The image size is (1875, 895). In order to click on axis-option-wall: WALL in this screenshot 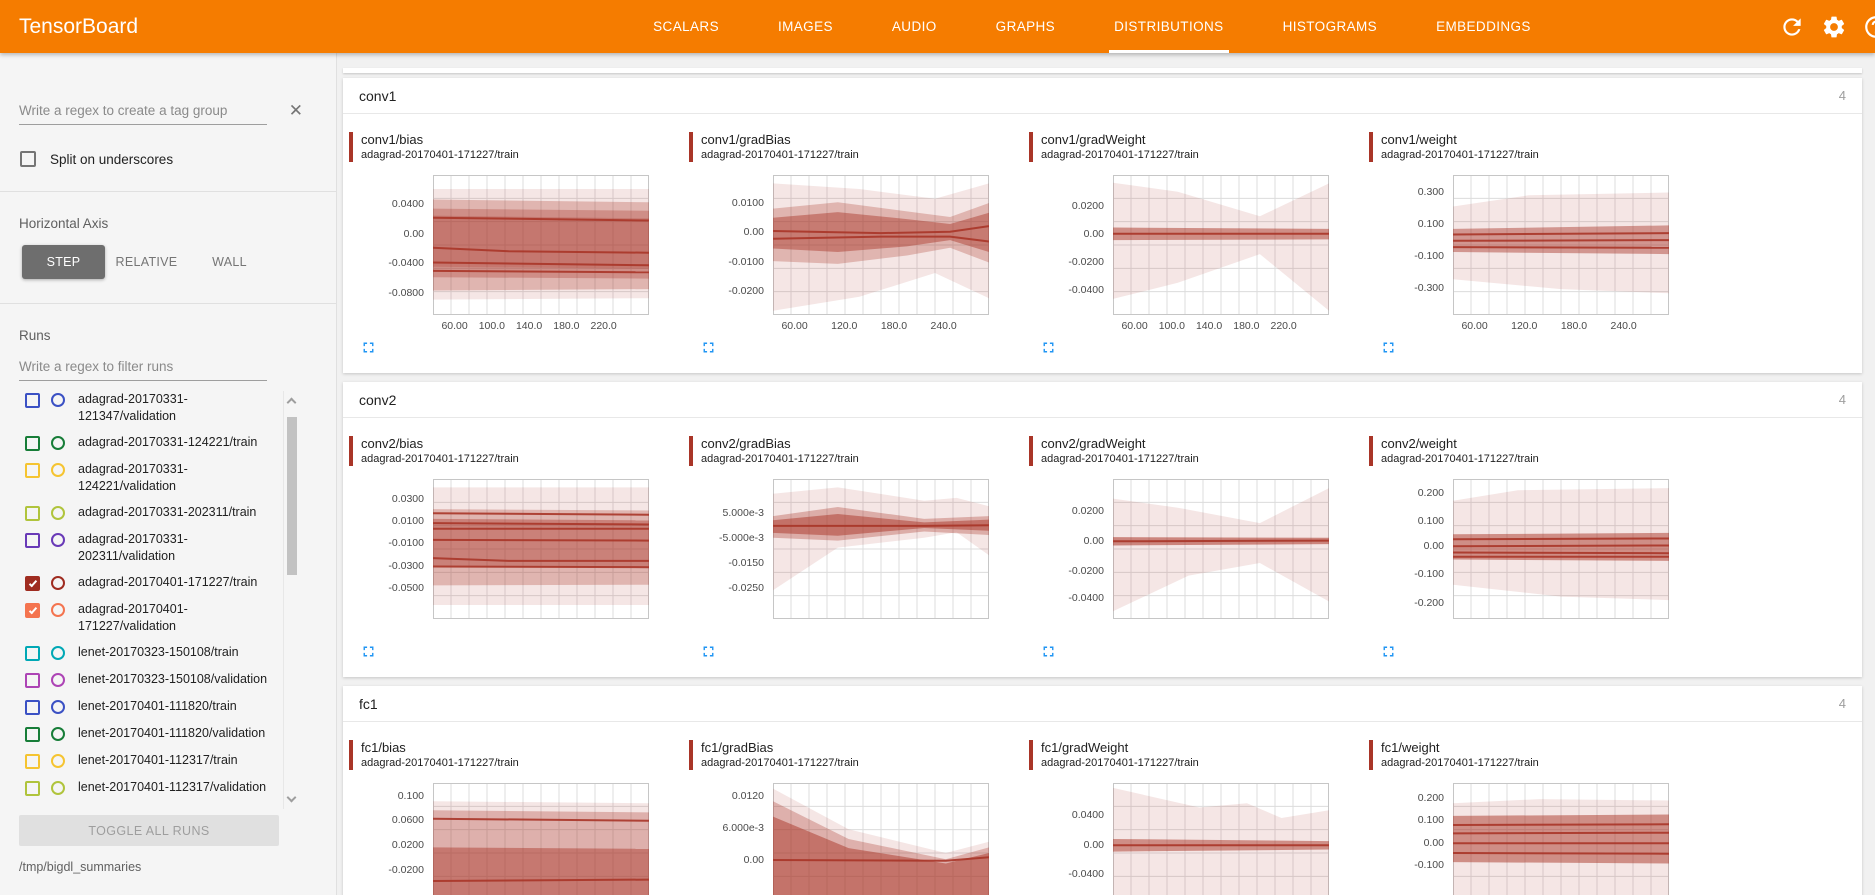, I will do `click(229, 262)`.